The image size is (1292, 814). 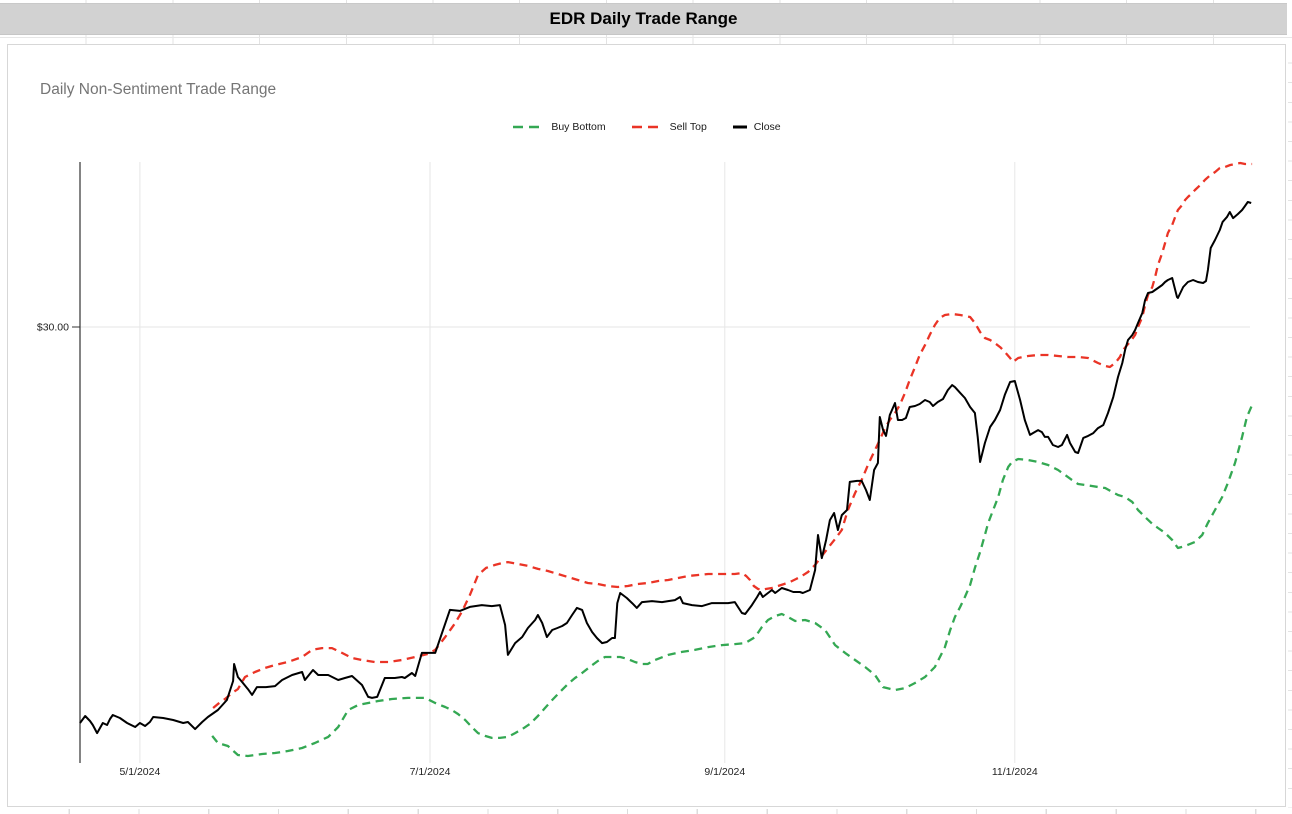 What do you see at coordinates (646, 811) in the screenshot?
I see `sheet-column-gridlines-bottom` at bounding box center [646, 811].